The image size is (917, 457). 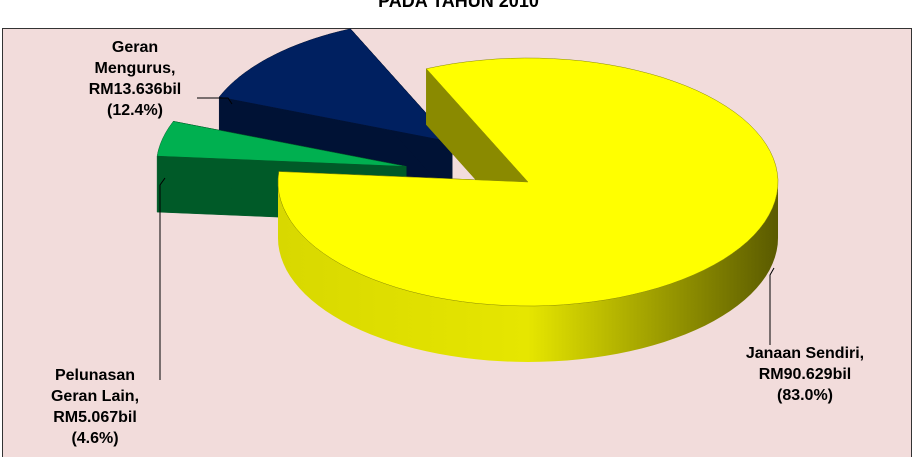 What do you see at coordinates (95, 386) in the screenshot?
I see `category-label: Pelunasan Geran Lain,` at bounding box center [95, 386].